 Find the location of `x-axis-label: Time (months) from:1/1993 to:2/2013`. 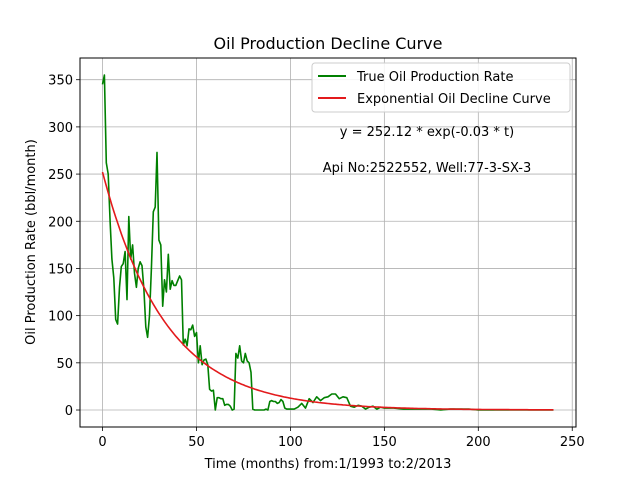

x-axis-label: Time (months) from:1/1993 to:2/2013 is located at coordinates (328, 464).